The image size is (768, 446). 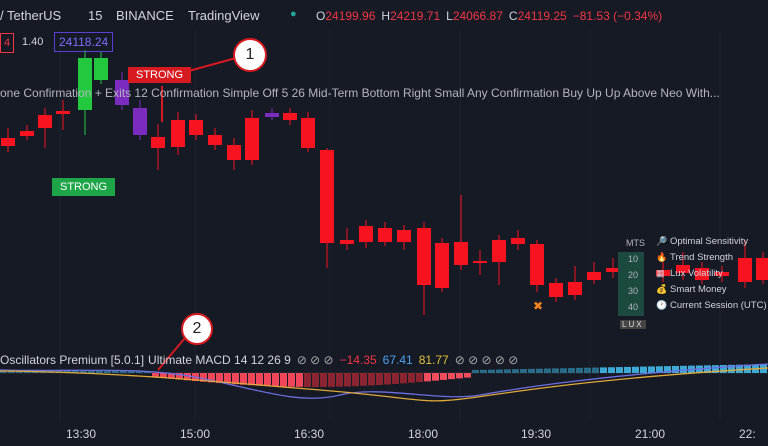 I want to click on level: 20, so click(x=633, y=275).